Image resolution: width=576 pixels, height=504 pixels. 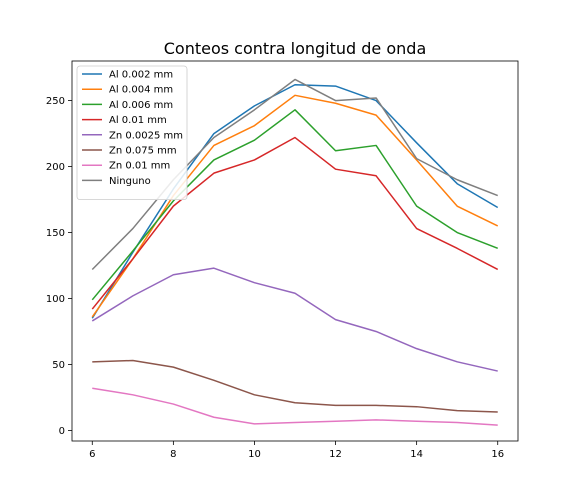 What do you see at coordinates (497, 454) in the screenshot?
I see `x-tick-label: 16` at bounding box center [497, 454].